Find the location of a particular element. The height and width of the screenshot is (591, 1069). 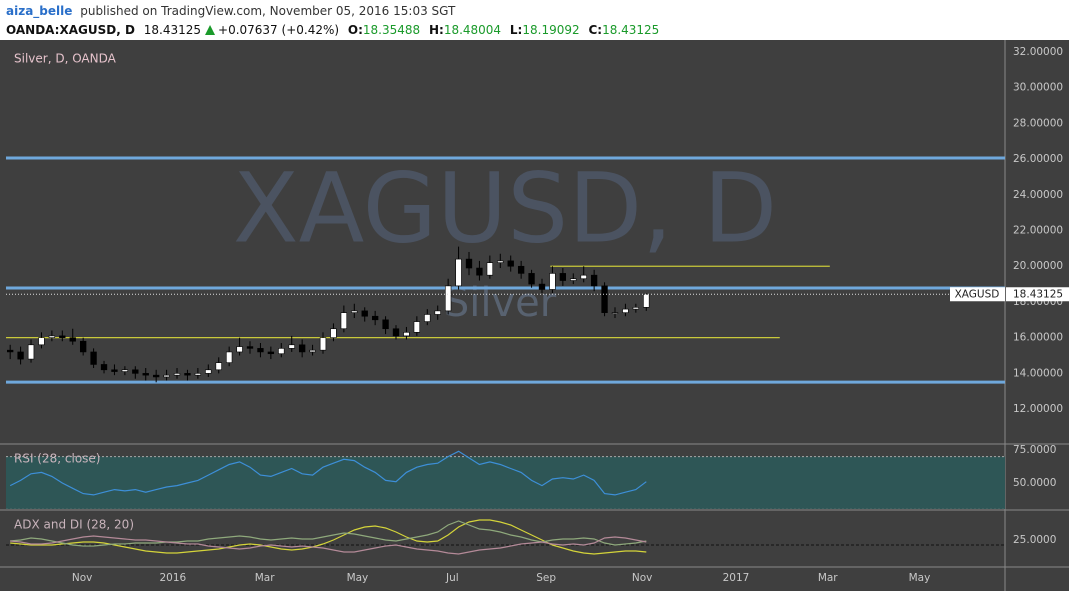

watermark: XAGUSD, D is located at coordinates (505, 208).